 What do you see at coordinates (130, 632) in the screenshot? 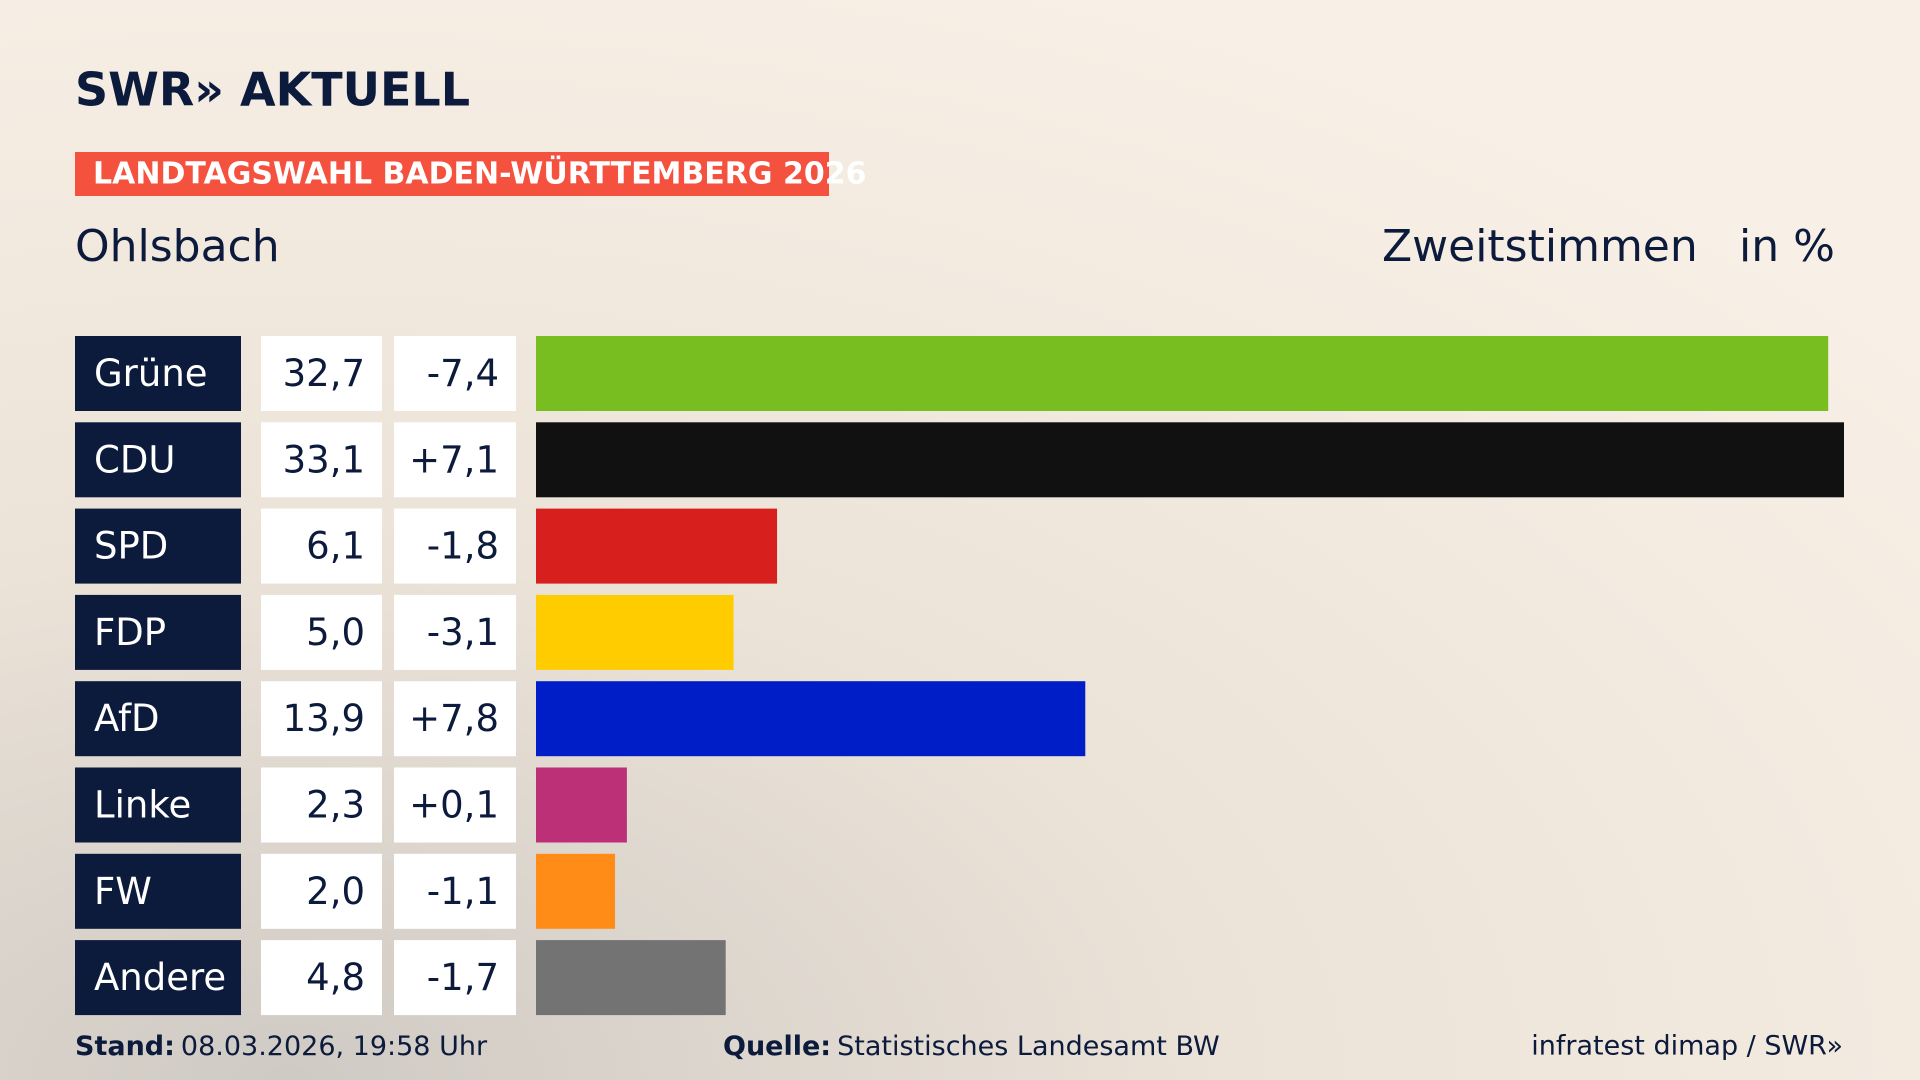
I see `party-label: FDP` at bounding box center [130, 632].